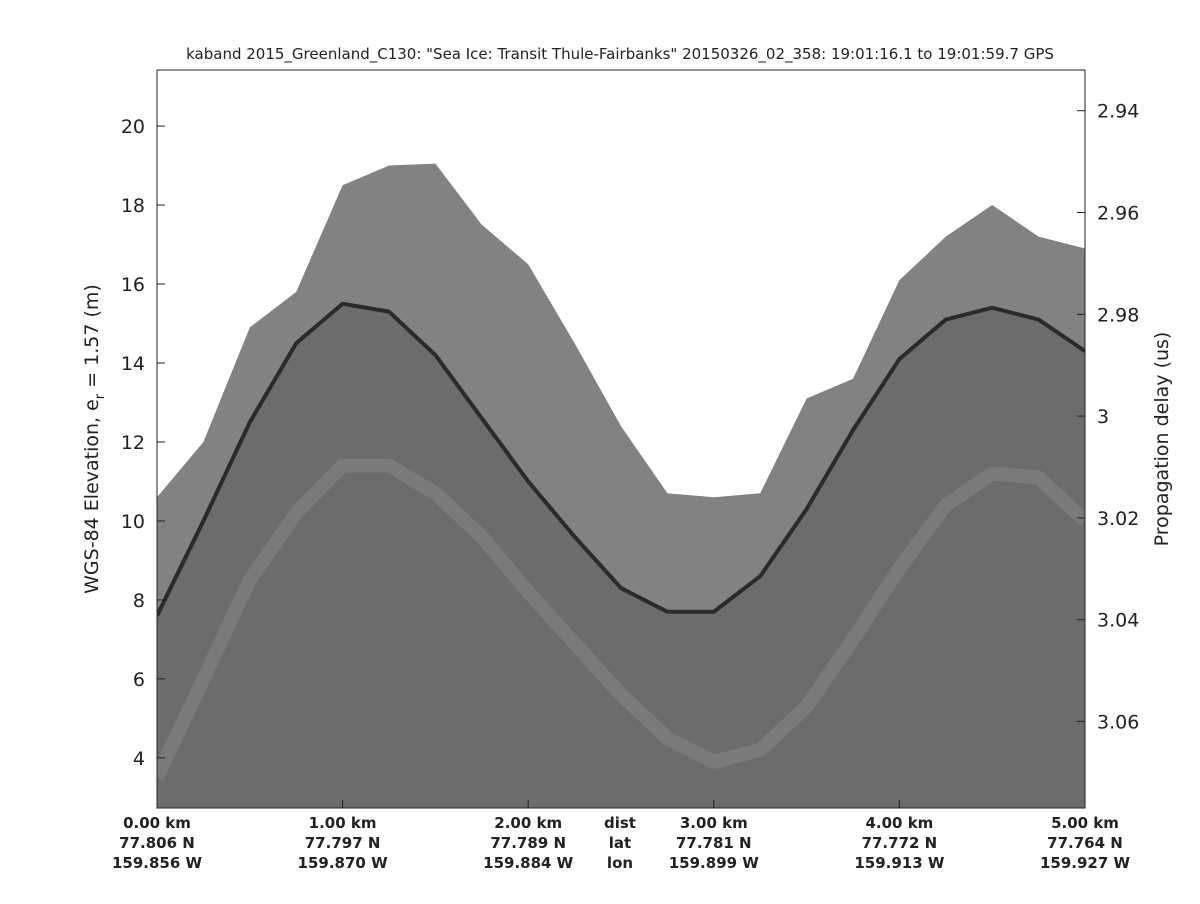 The width and height of the screenshot is (1200, 904). I want to click on y2-tick-label: 3.04, so click(1118, 621).